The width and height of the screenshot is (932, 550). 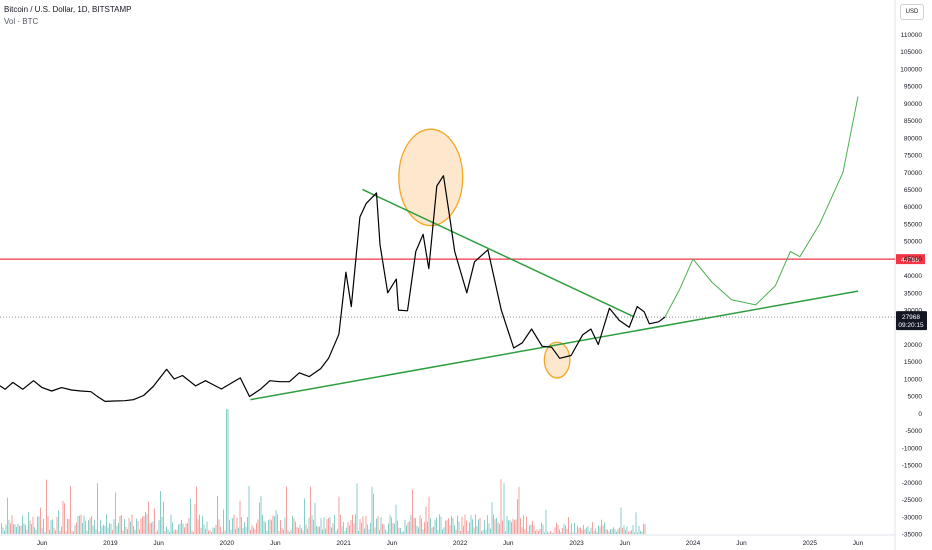 What do you see at coordinates (913, 293) in the screenshot?
I see `price-tick-label: 35000` at bounding box center [913, 293].